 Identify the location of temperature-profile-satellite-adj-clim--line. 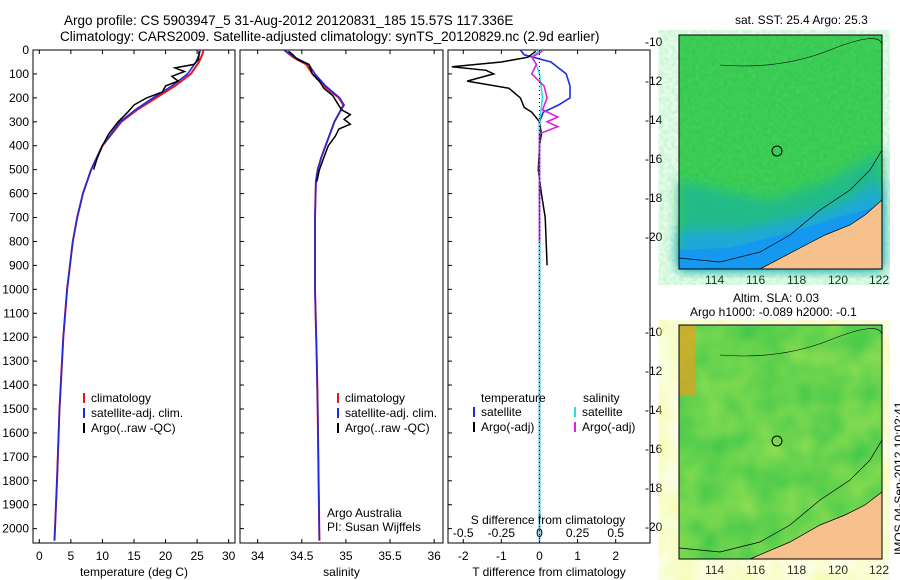
(127, 295).